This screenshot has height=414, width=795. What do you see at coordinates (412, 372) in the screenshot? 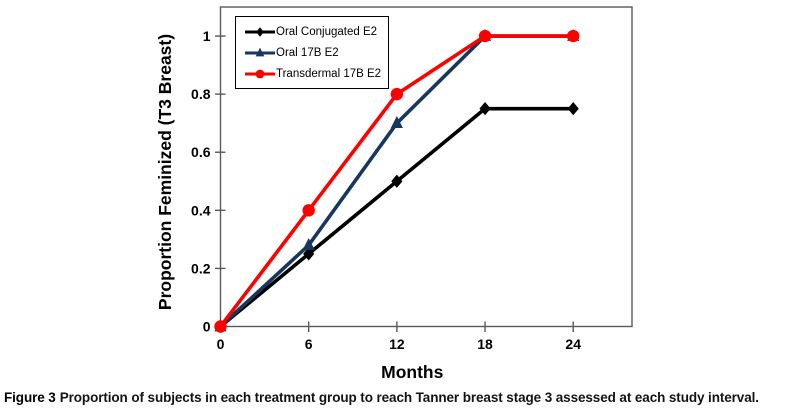
I see `x-axis-title: Months` at bounding box center [412, 372].